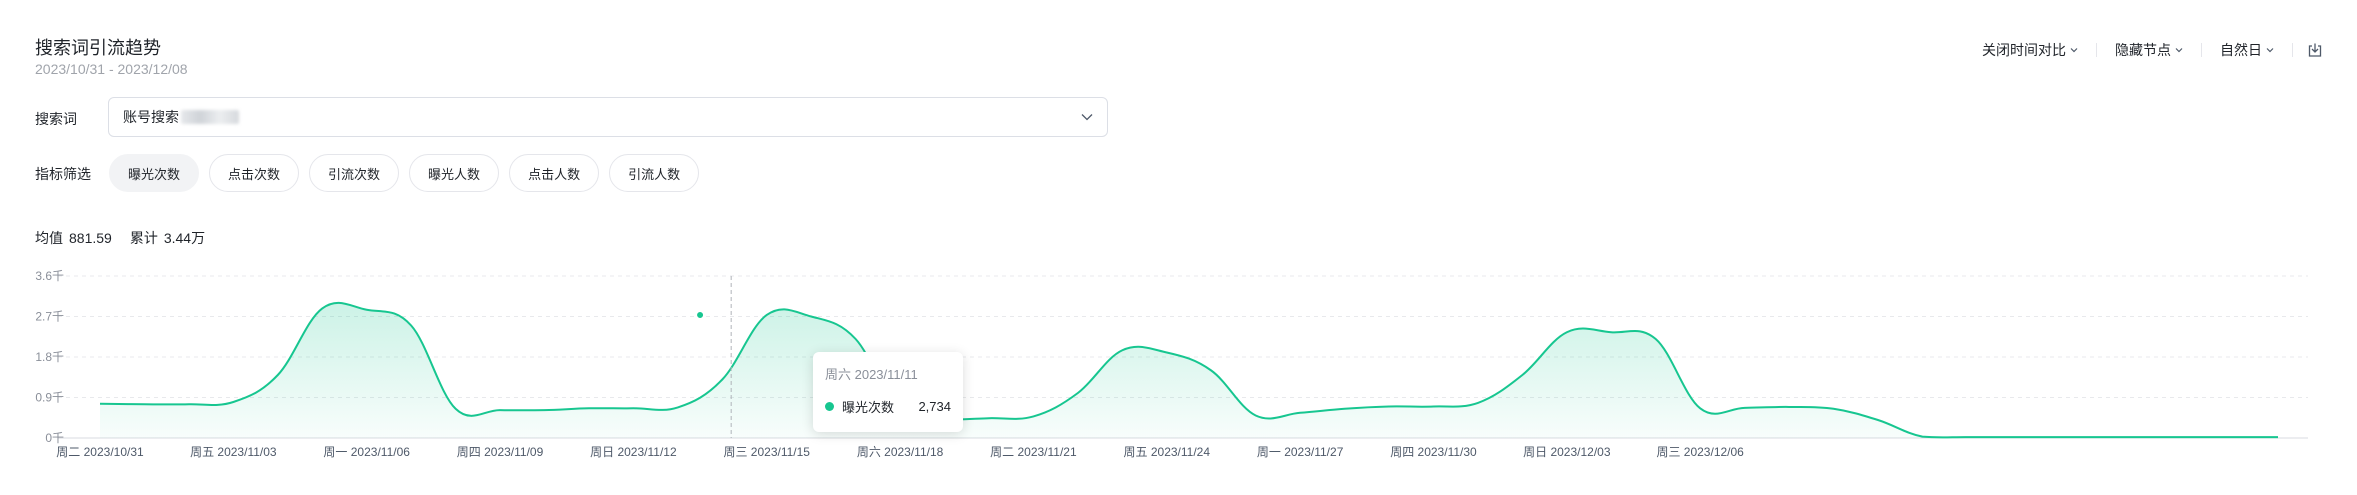 The image size is (2357, 495). Describe the element at coordinates (143, 238) in the screenshot. I see `total-label: 累计` at that location.